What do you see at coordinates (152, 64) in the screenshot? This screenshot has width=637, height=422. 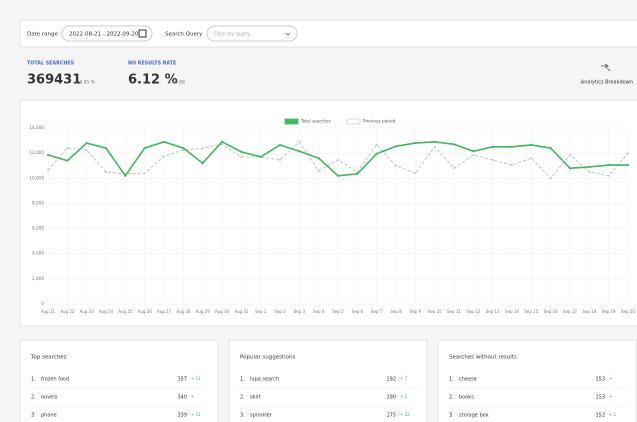 I see `stat-label: NO RESULTS RATE` at bounding box center [152, 64].